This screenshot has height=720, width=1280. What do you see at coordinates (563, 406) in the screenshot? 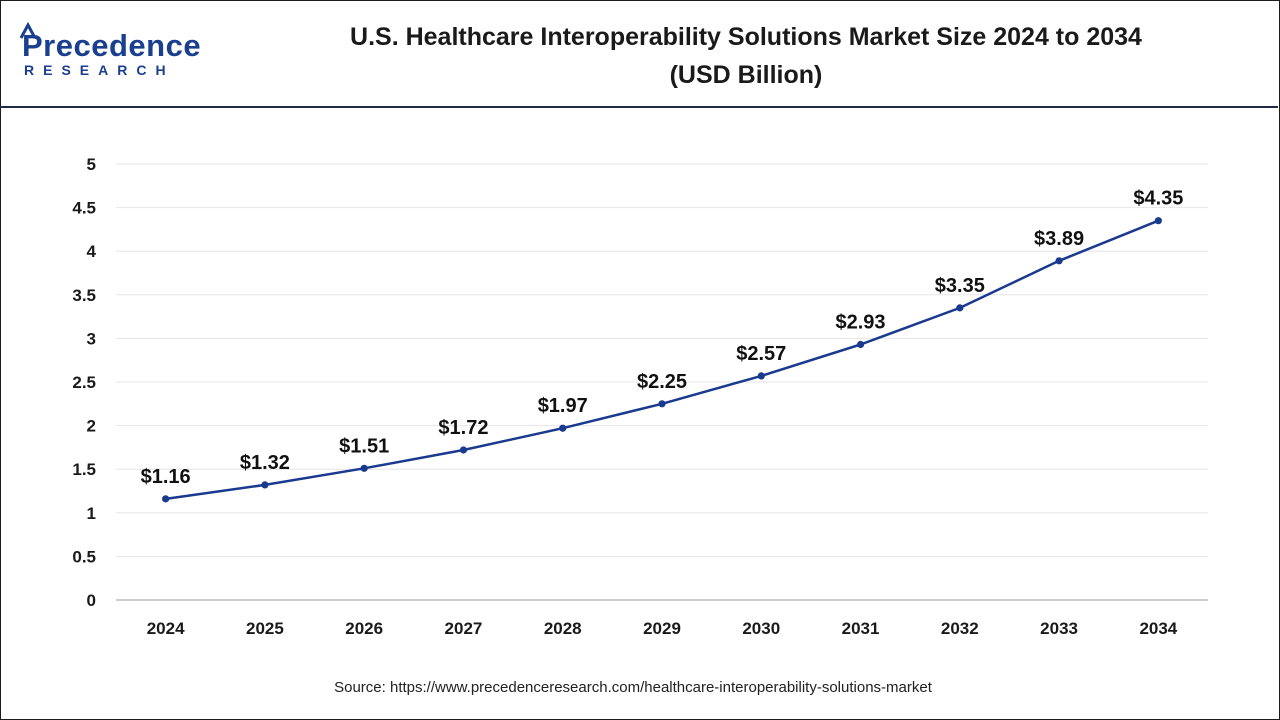
I see `data-label: $1.97` at bounding box center [563, 406].